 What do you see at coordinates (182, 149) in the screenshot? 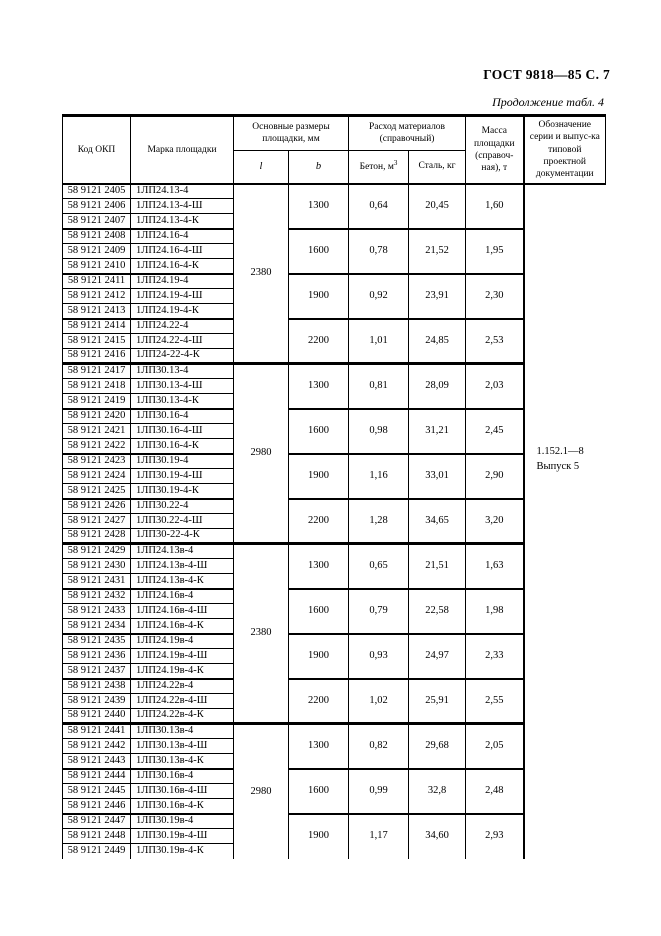
I see `col-header-mark: Марка площадки` at bounding box center [182, 149].